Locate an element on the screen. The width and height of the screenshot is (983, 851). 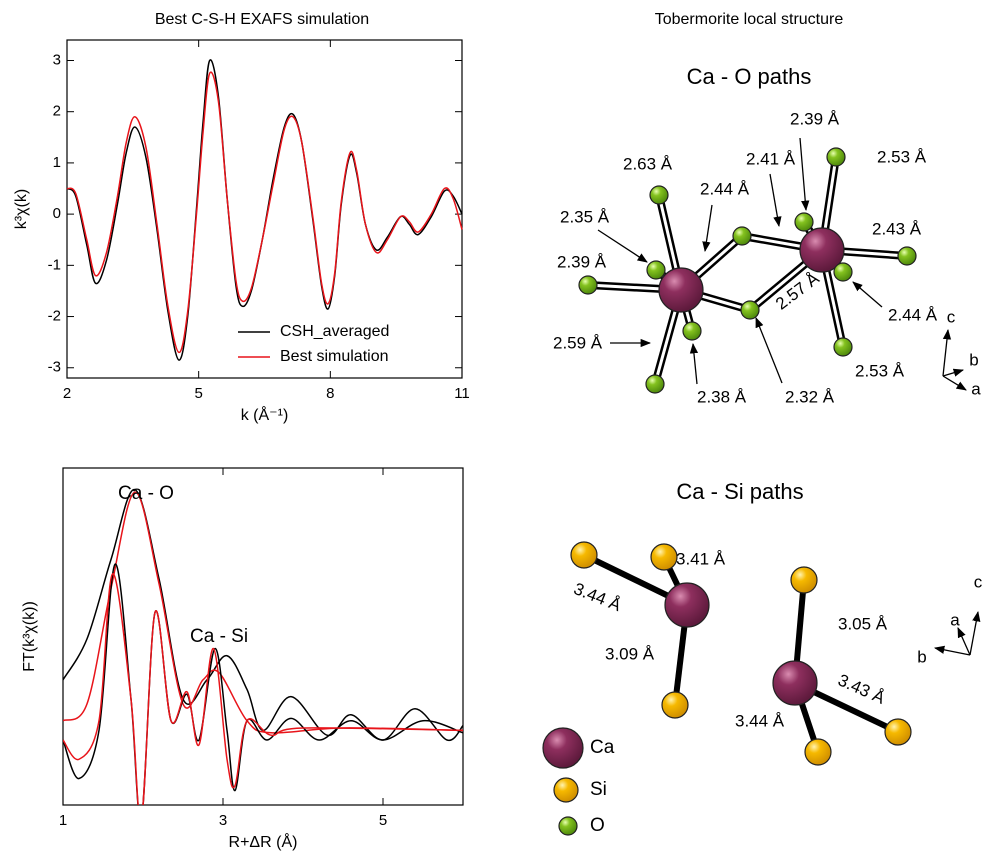
y-tick-label: -2 is located at coordinates (54, 316).